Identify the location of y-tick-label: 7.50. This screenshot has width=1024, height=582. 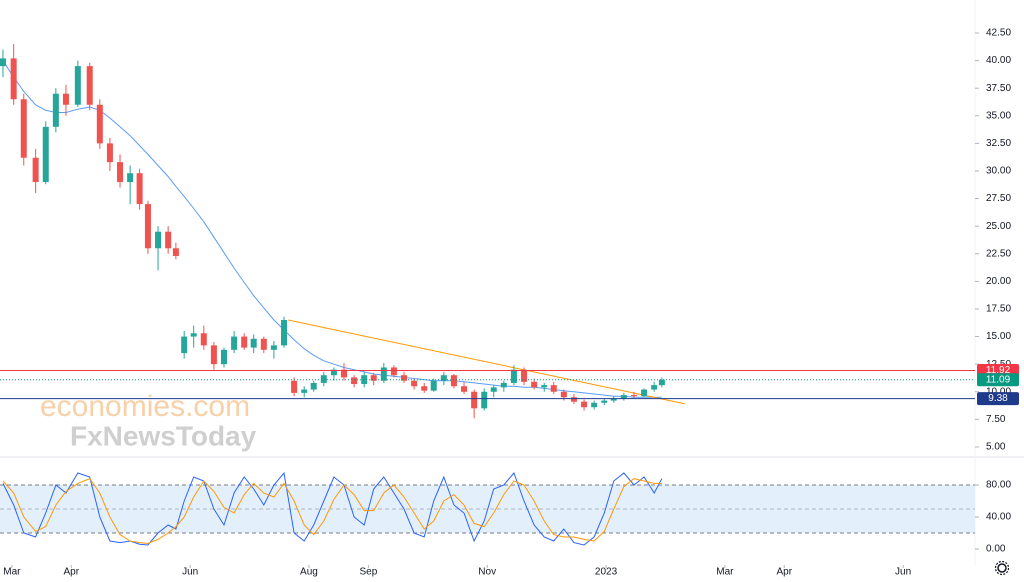
(996, 419).